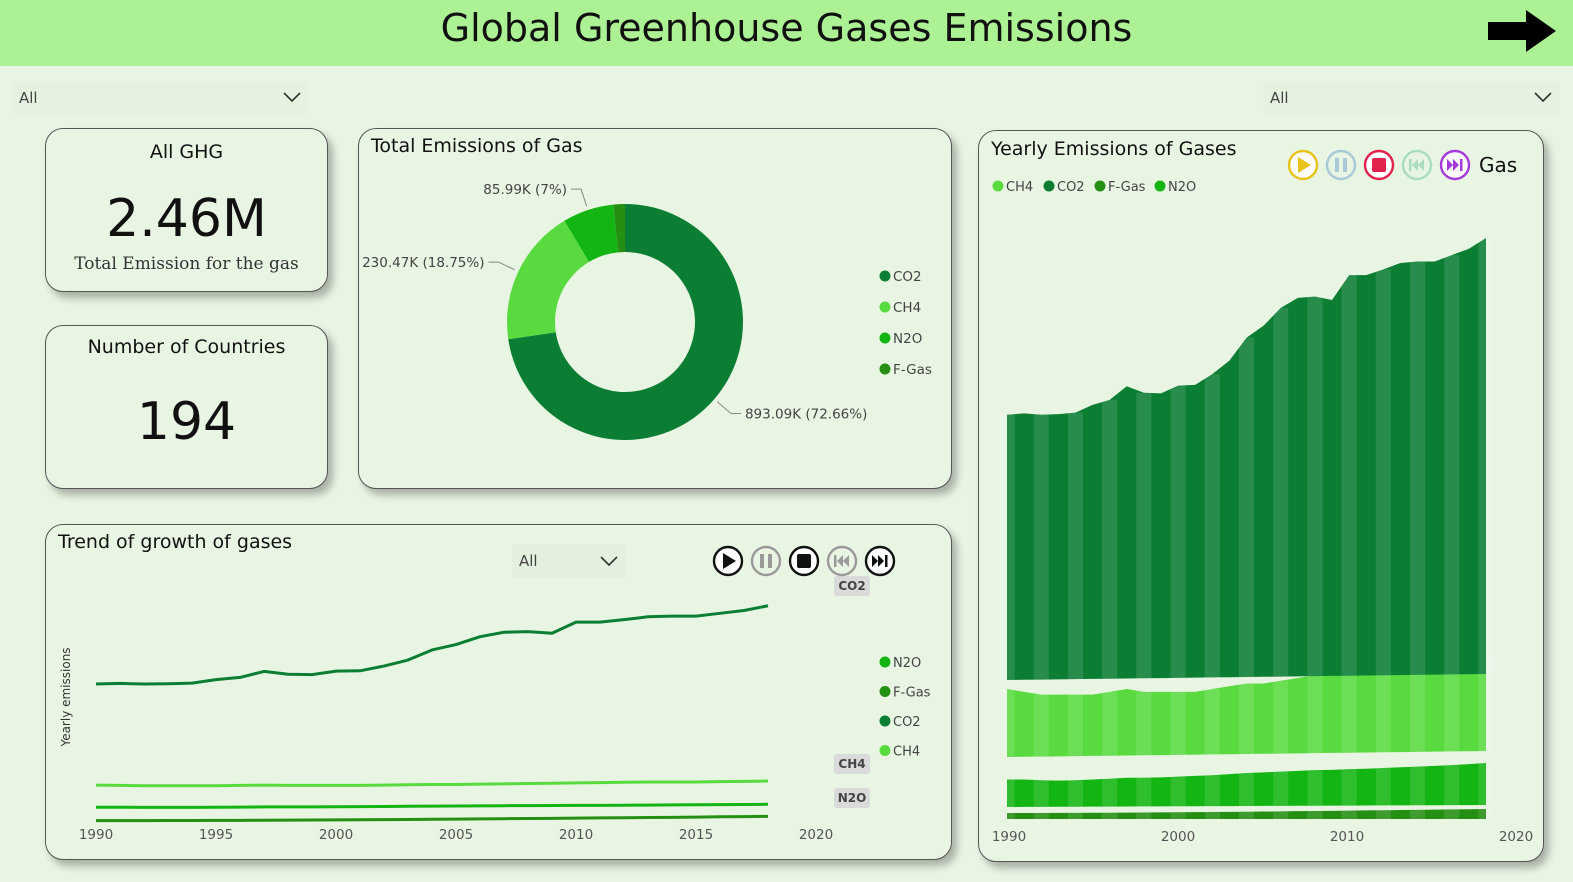 This screenshot has height=882, width=1573. What do you see at coordinates (432, 805) in the screenshot?
I see `line-series-n2o` at bounding box center [432, 805].